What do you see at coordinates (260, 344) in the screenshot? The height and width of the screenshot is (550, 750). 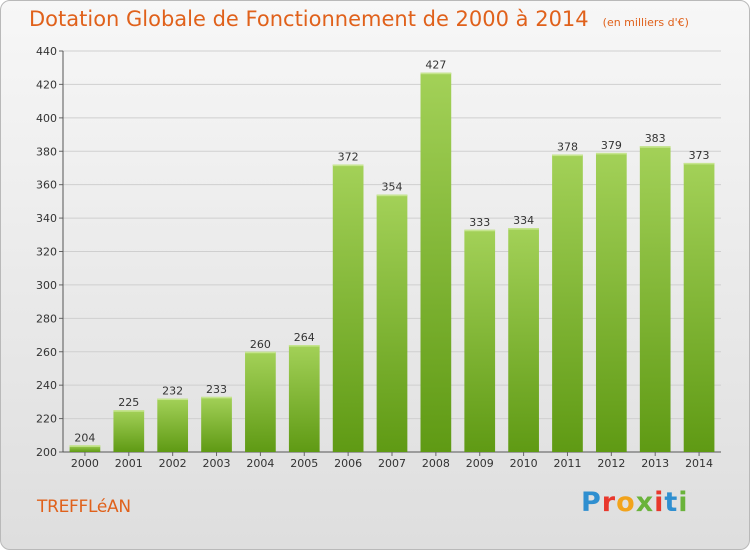 I see `data-label: 260` at bounding box center [260, 344].